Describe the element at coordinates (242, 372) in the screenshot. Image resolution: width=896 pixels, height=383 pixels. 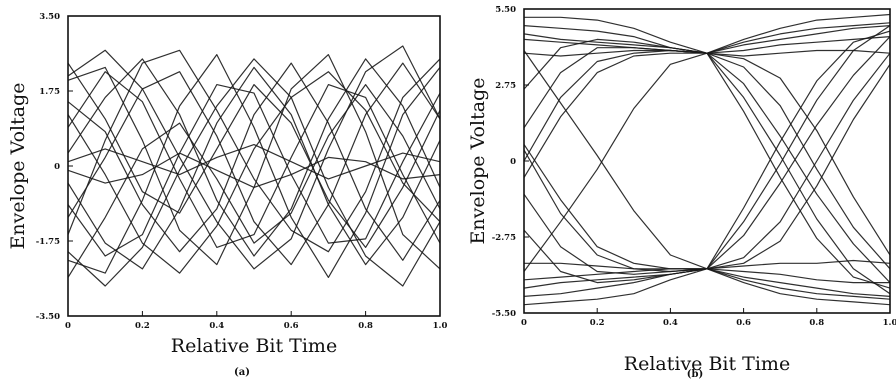
I see `panel-caption: (a)` at that location.